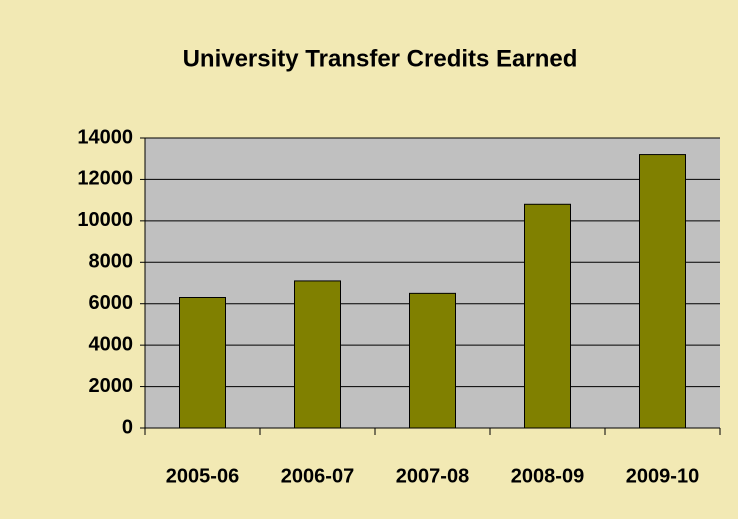 The image size is (738, 519). Describe the element at coordinates (202, 476) in the screenshot. I see `x-tick-label: 2005-06` at that location.